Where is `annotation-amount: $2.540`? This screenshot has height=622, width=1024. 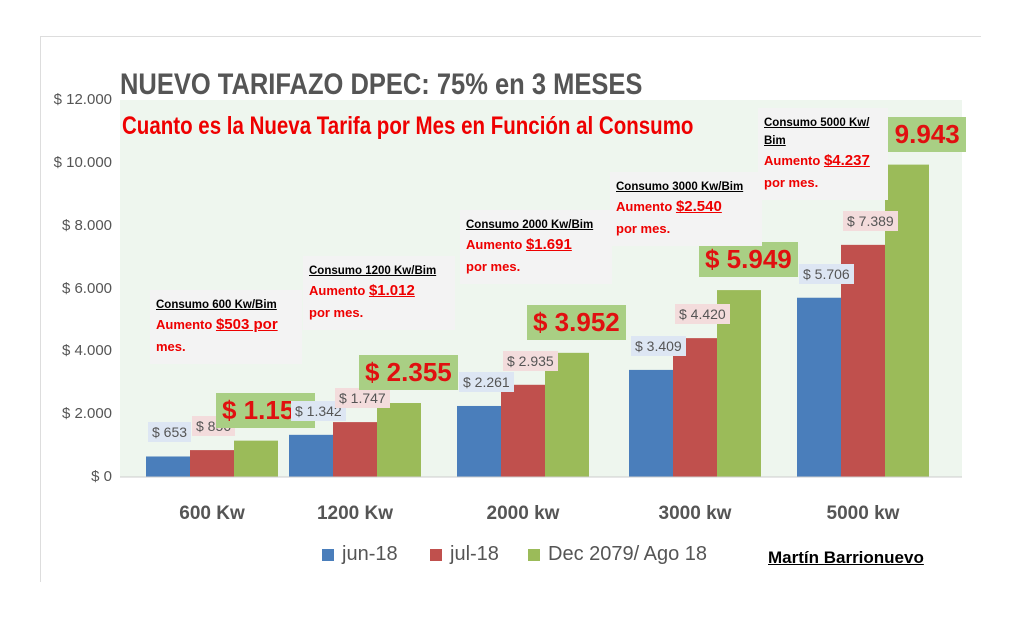
annotation-amount: $2.540 is located at coordinates (698, 206).